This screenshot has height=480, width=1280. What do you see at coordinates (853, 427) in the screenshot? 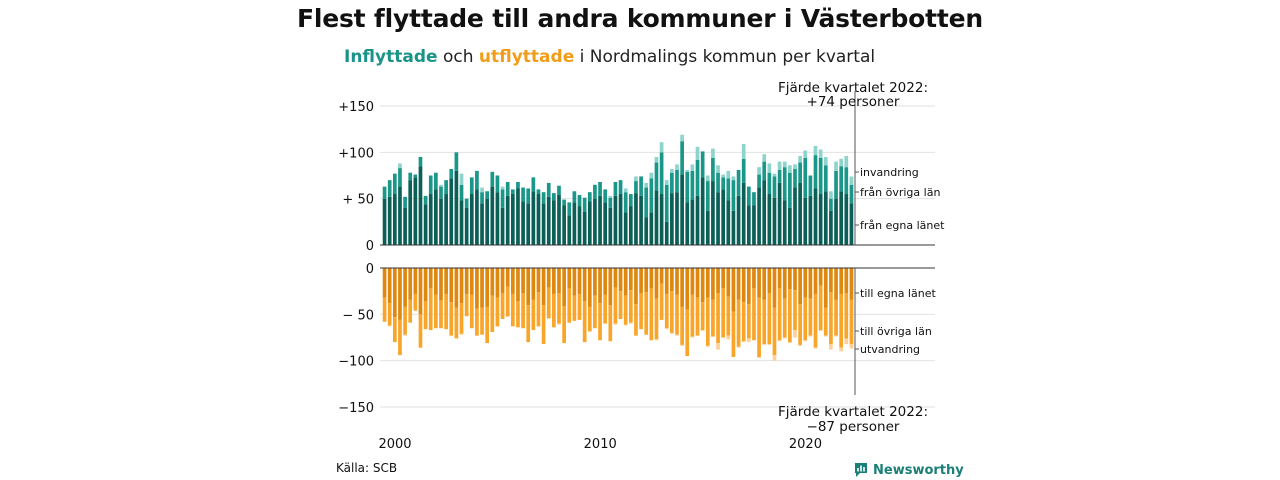
I see `last-value-outflow-line2: −87 personer` at bounding box center [853, 427].